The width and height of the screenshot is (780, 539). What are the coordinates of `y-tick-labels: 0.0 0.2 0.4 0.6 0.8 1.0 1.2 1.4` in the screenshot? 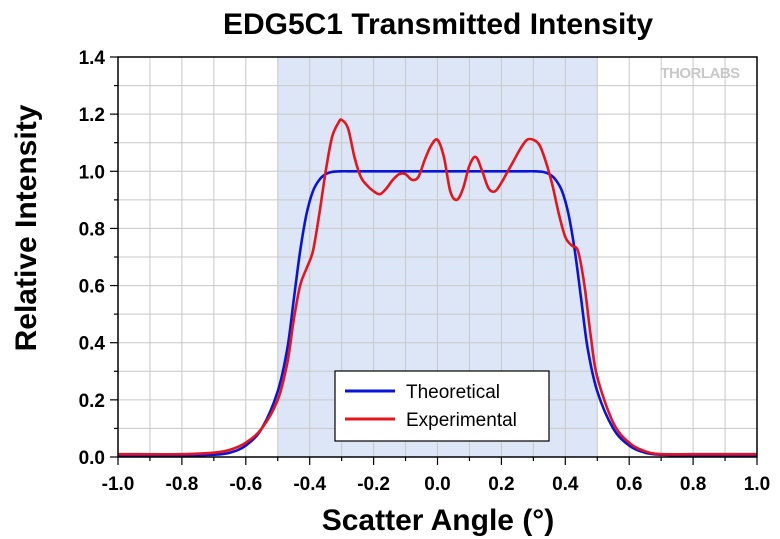 It's located at (92, 258).